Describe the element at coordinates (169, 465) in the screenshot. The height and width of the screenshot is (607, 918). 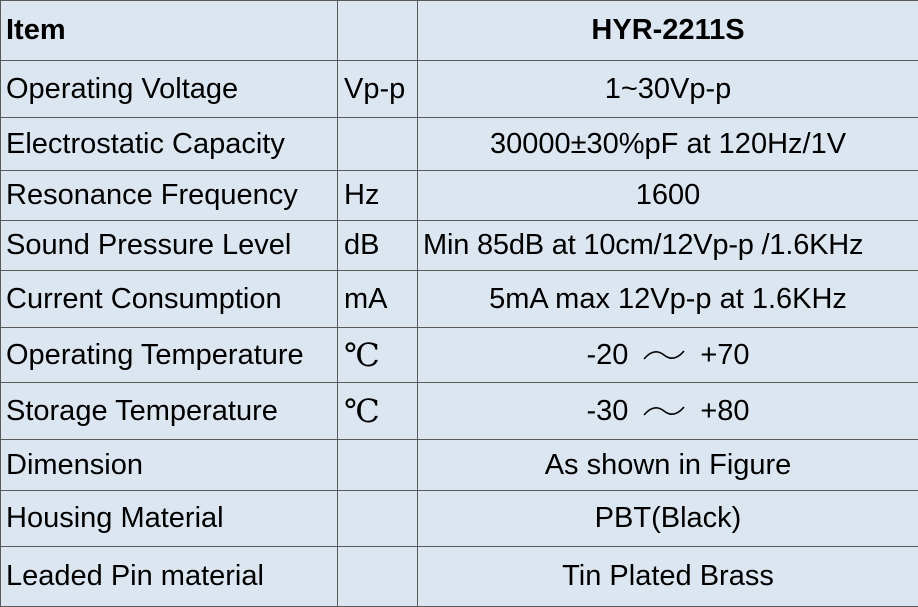
I see `item-name-cell: Dimension` at that location.